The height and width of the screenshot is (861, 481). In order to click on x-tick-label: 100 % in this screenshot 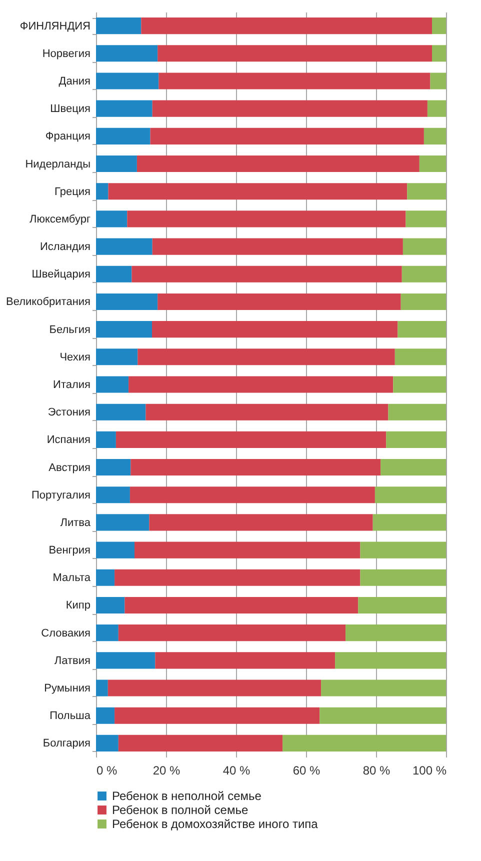, I will do `click(429, 771)`.